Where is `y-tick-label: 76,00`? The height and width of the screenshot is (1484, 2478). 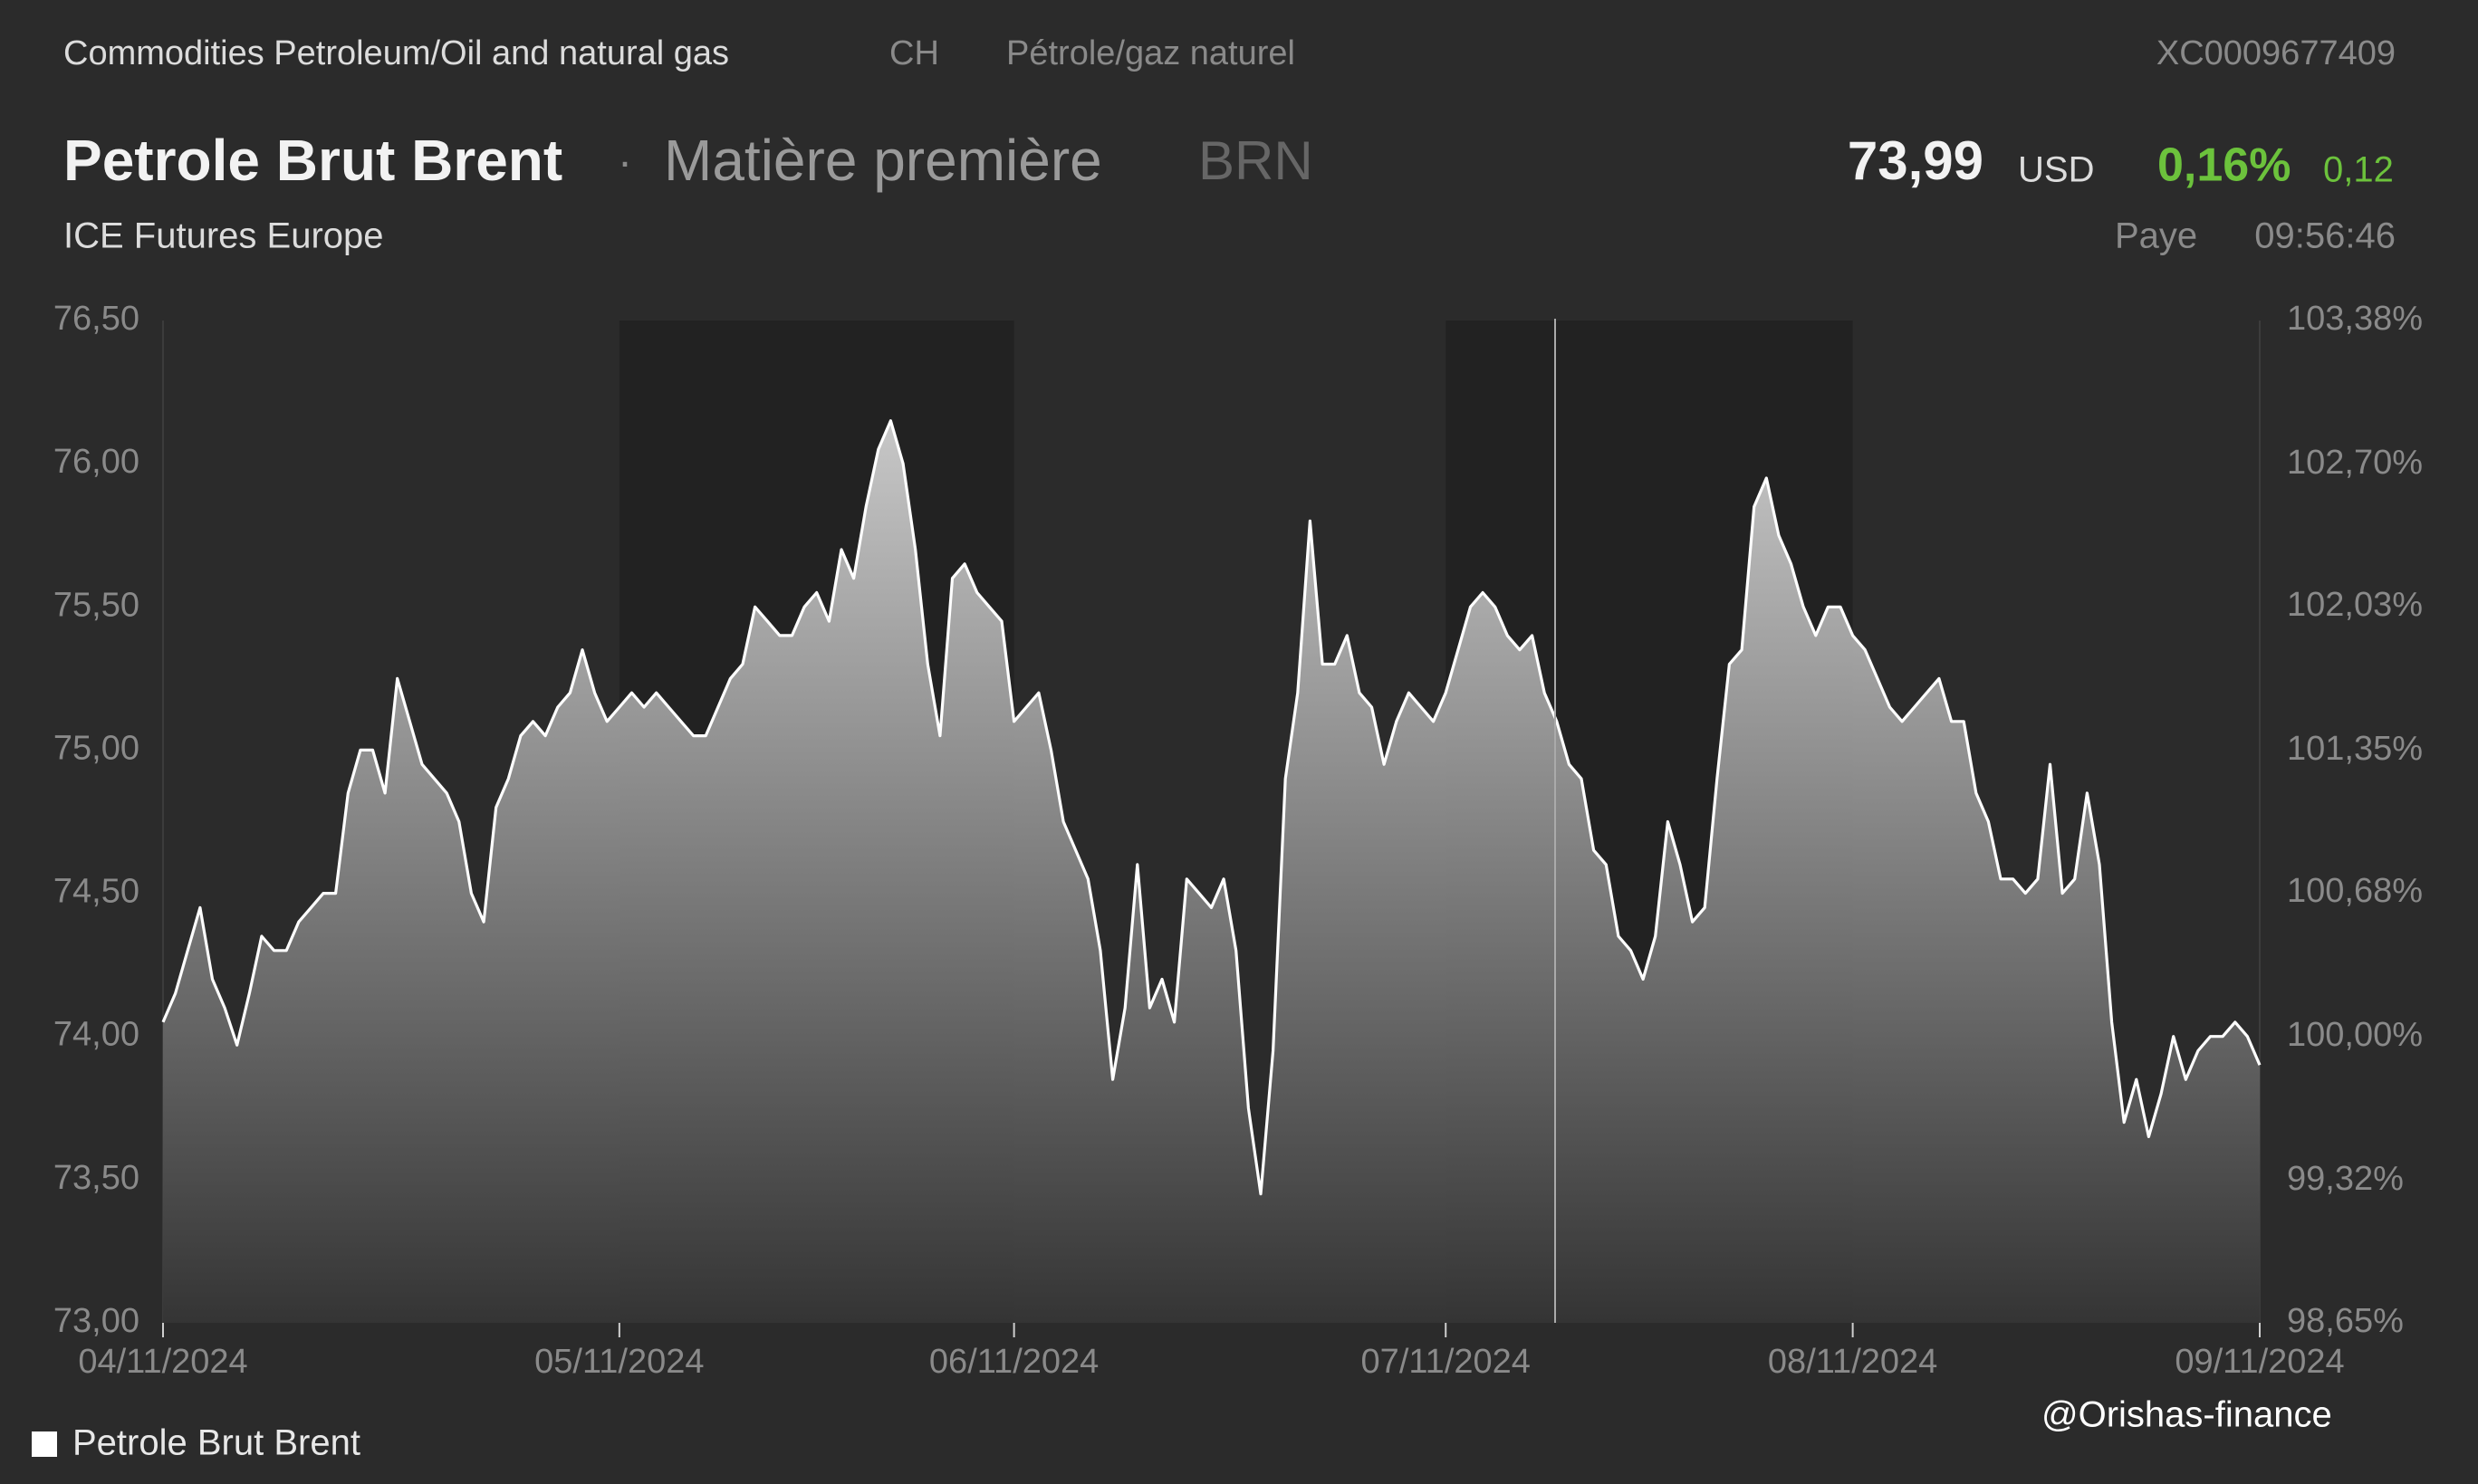 y-tick-label: 76,00 is located at coordinates (96, 462).